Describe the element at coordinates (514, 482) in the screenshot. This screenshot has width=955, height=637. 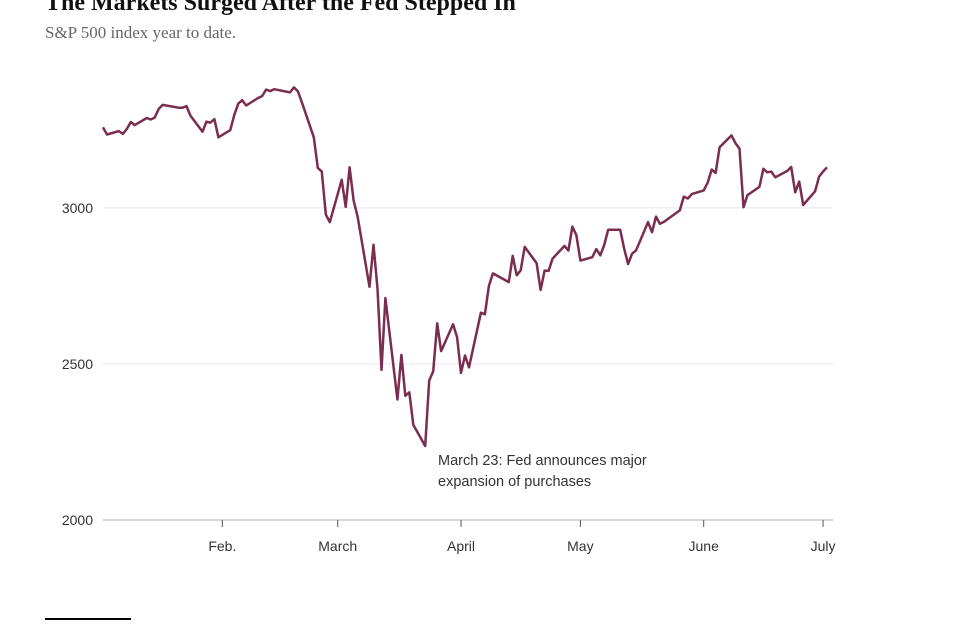
I see `annotation: expansion of purchases` at that location.